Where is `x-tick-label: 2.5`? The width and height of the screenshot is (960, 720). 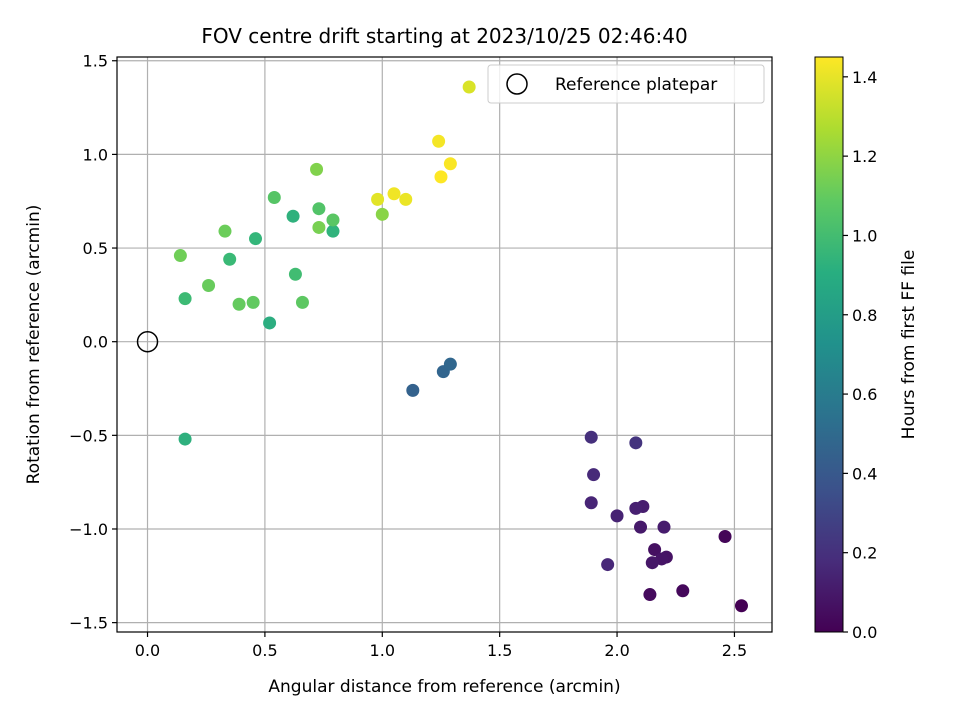
x-tick-label: 2.5 is located at coordinates (734, 650).